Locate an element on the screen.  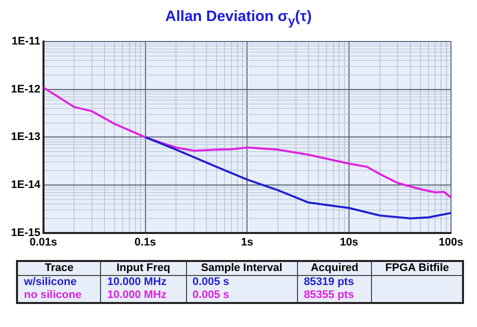
x-tick-label: 10s is located at coordinates (349, 242).